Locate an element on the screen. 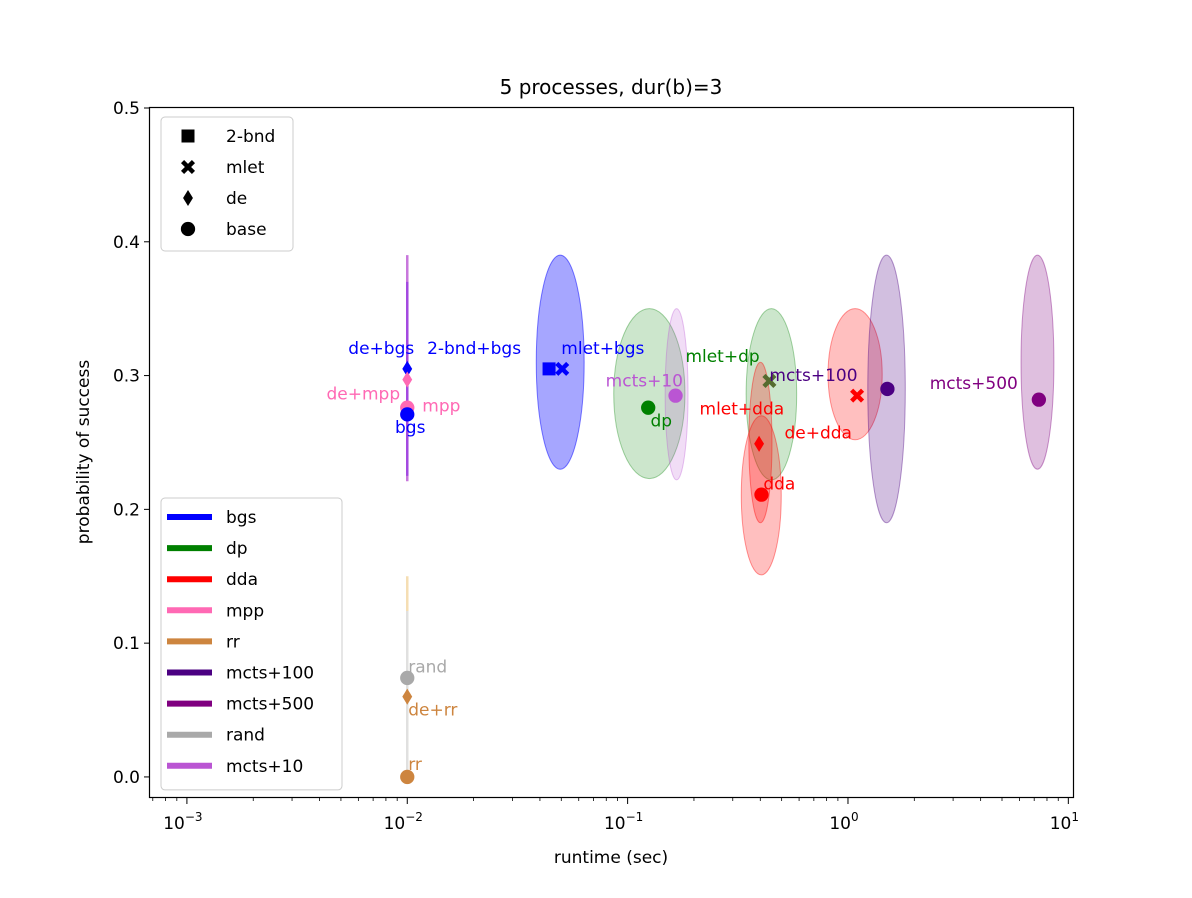 The image size is (1192, 898). legend-label: mlet is located at coordinates (245, 168).